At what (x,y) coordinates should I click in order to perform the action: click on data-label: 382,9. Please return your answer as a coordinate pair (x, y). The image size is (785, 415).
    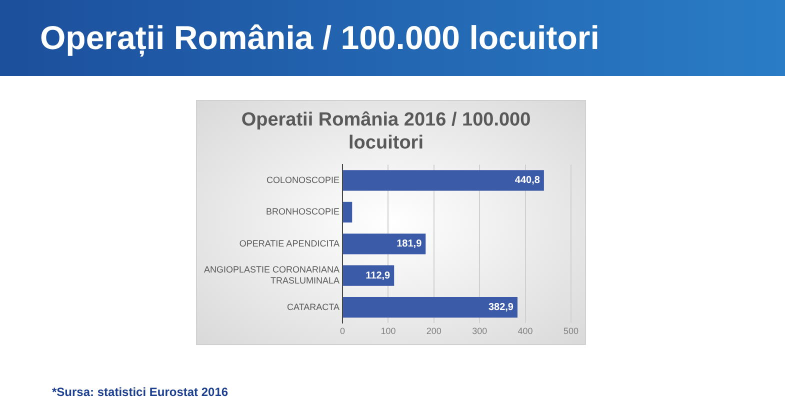
    Looking at the image, I should click on (501, 308).